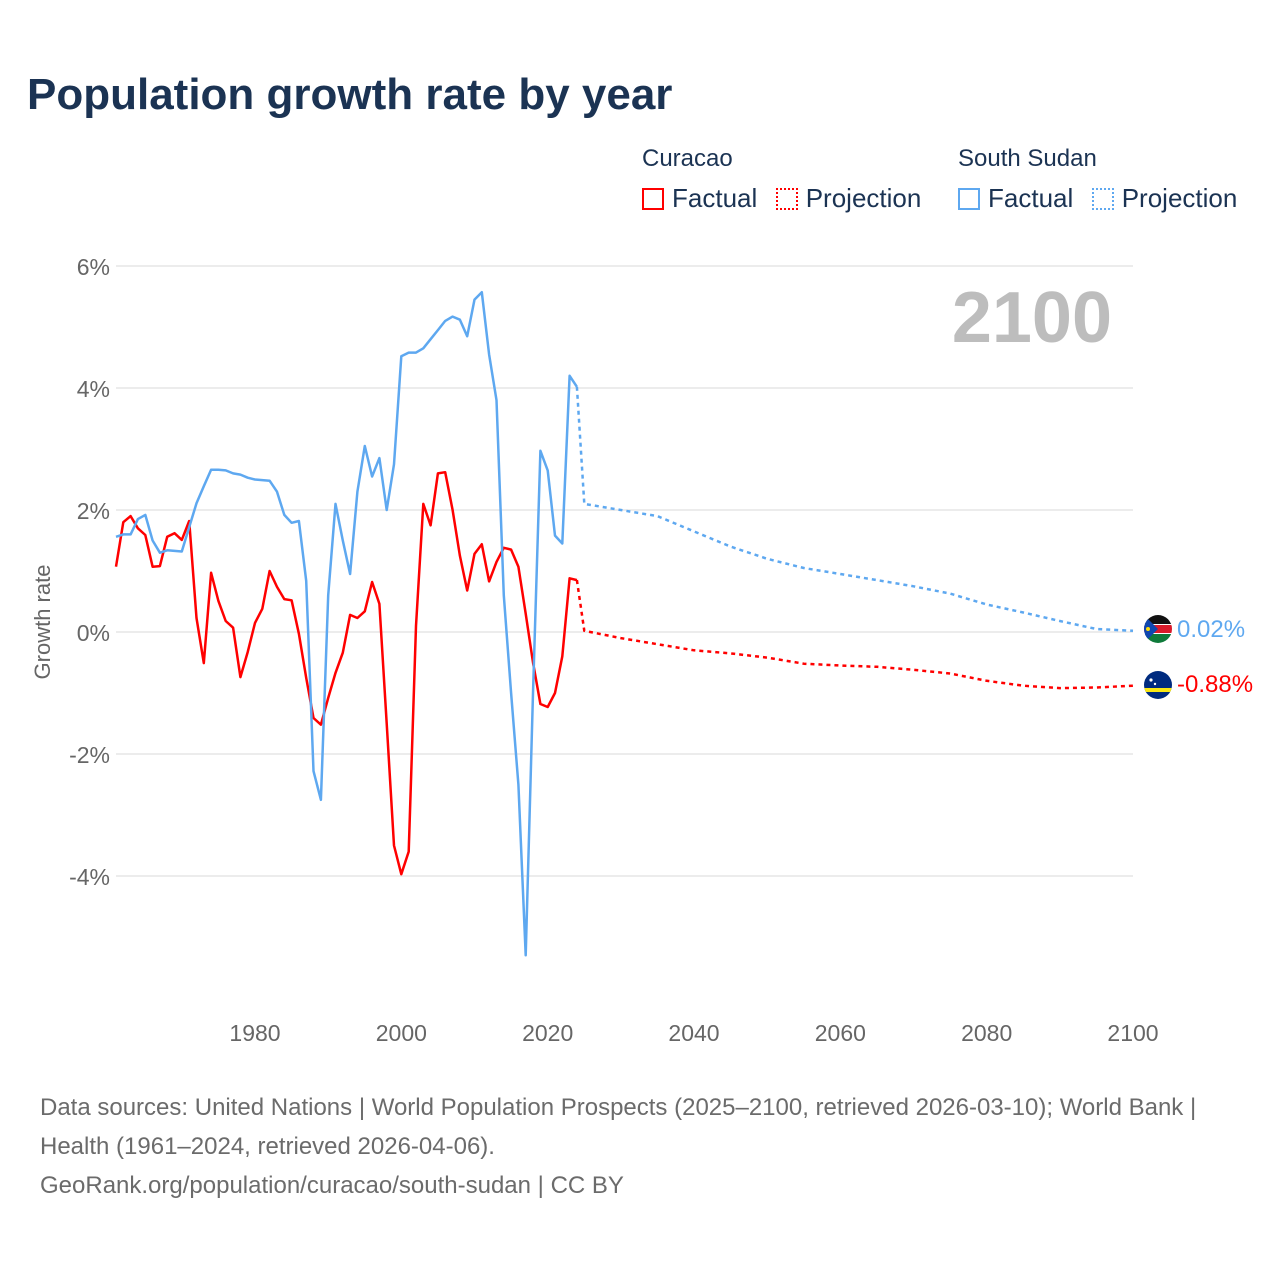 This screenshot has height=1280, width=1280. Describe the element at coordinates (840, 1033) in the screenshot. I see `x-tick-label: 2060` at that location.